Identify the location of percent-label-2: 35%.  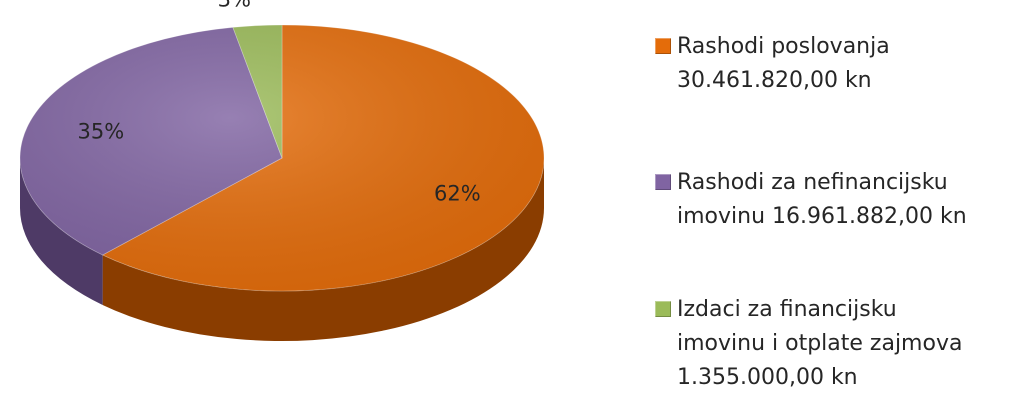
(101, 131).